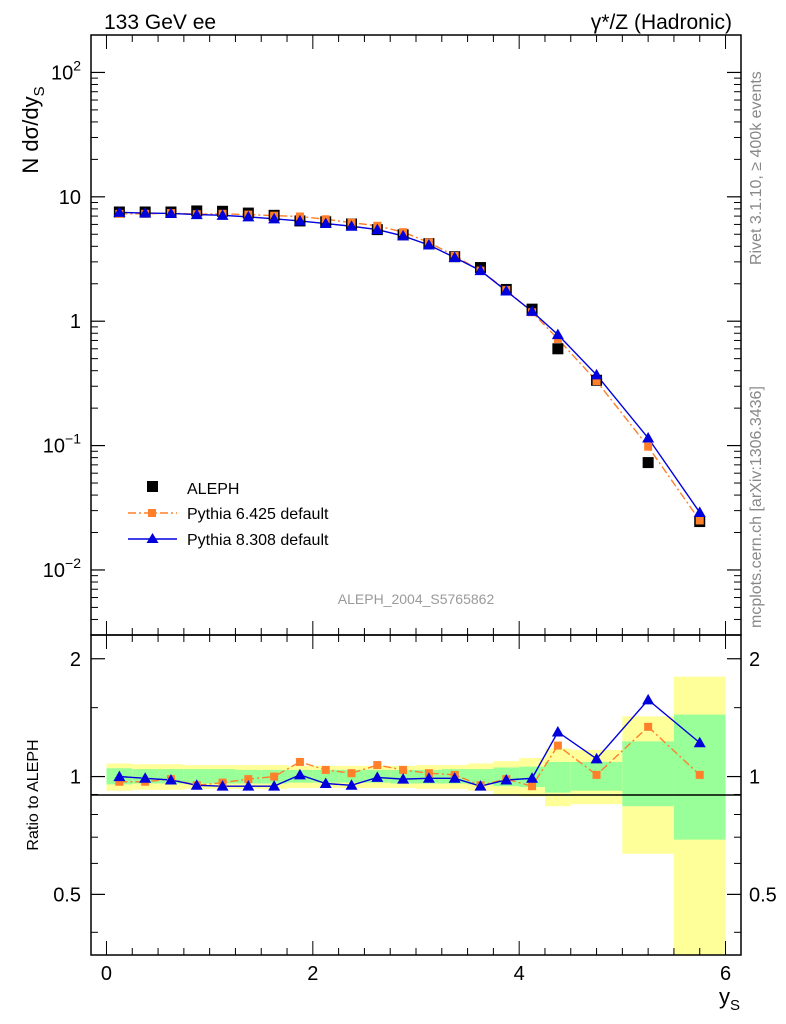  What do you see at coordinates (73, 563) in the screenshot?
I see `upper-ytick-exp: −2` at bounding box center [73, 563].